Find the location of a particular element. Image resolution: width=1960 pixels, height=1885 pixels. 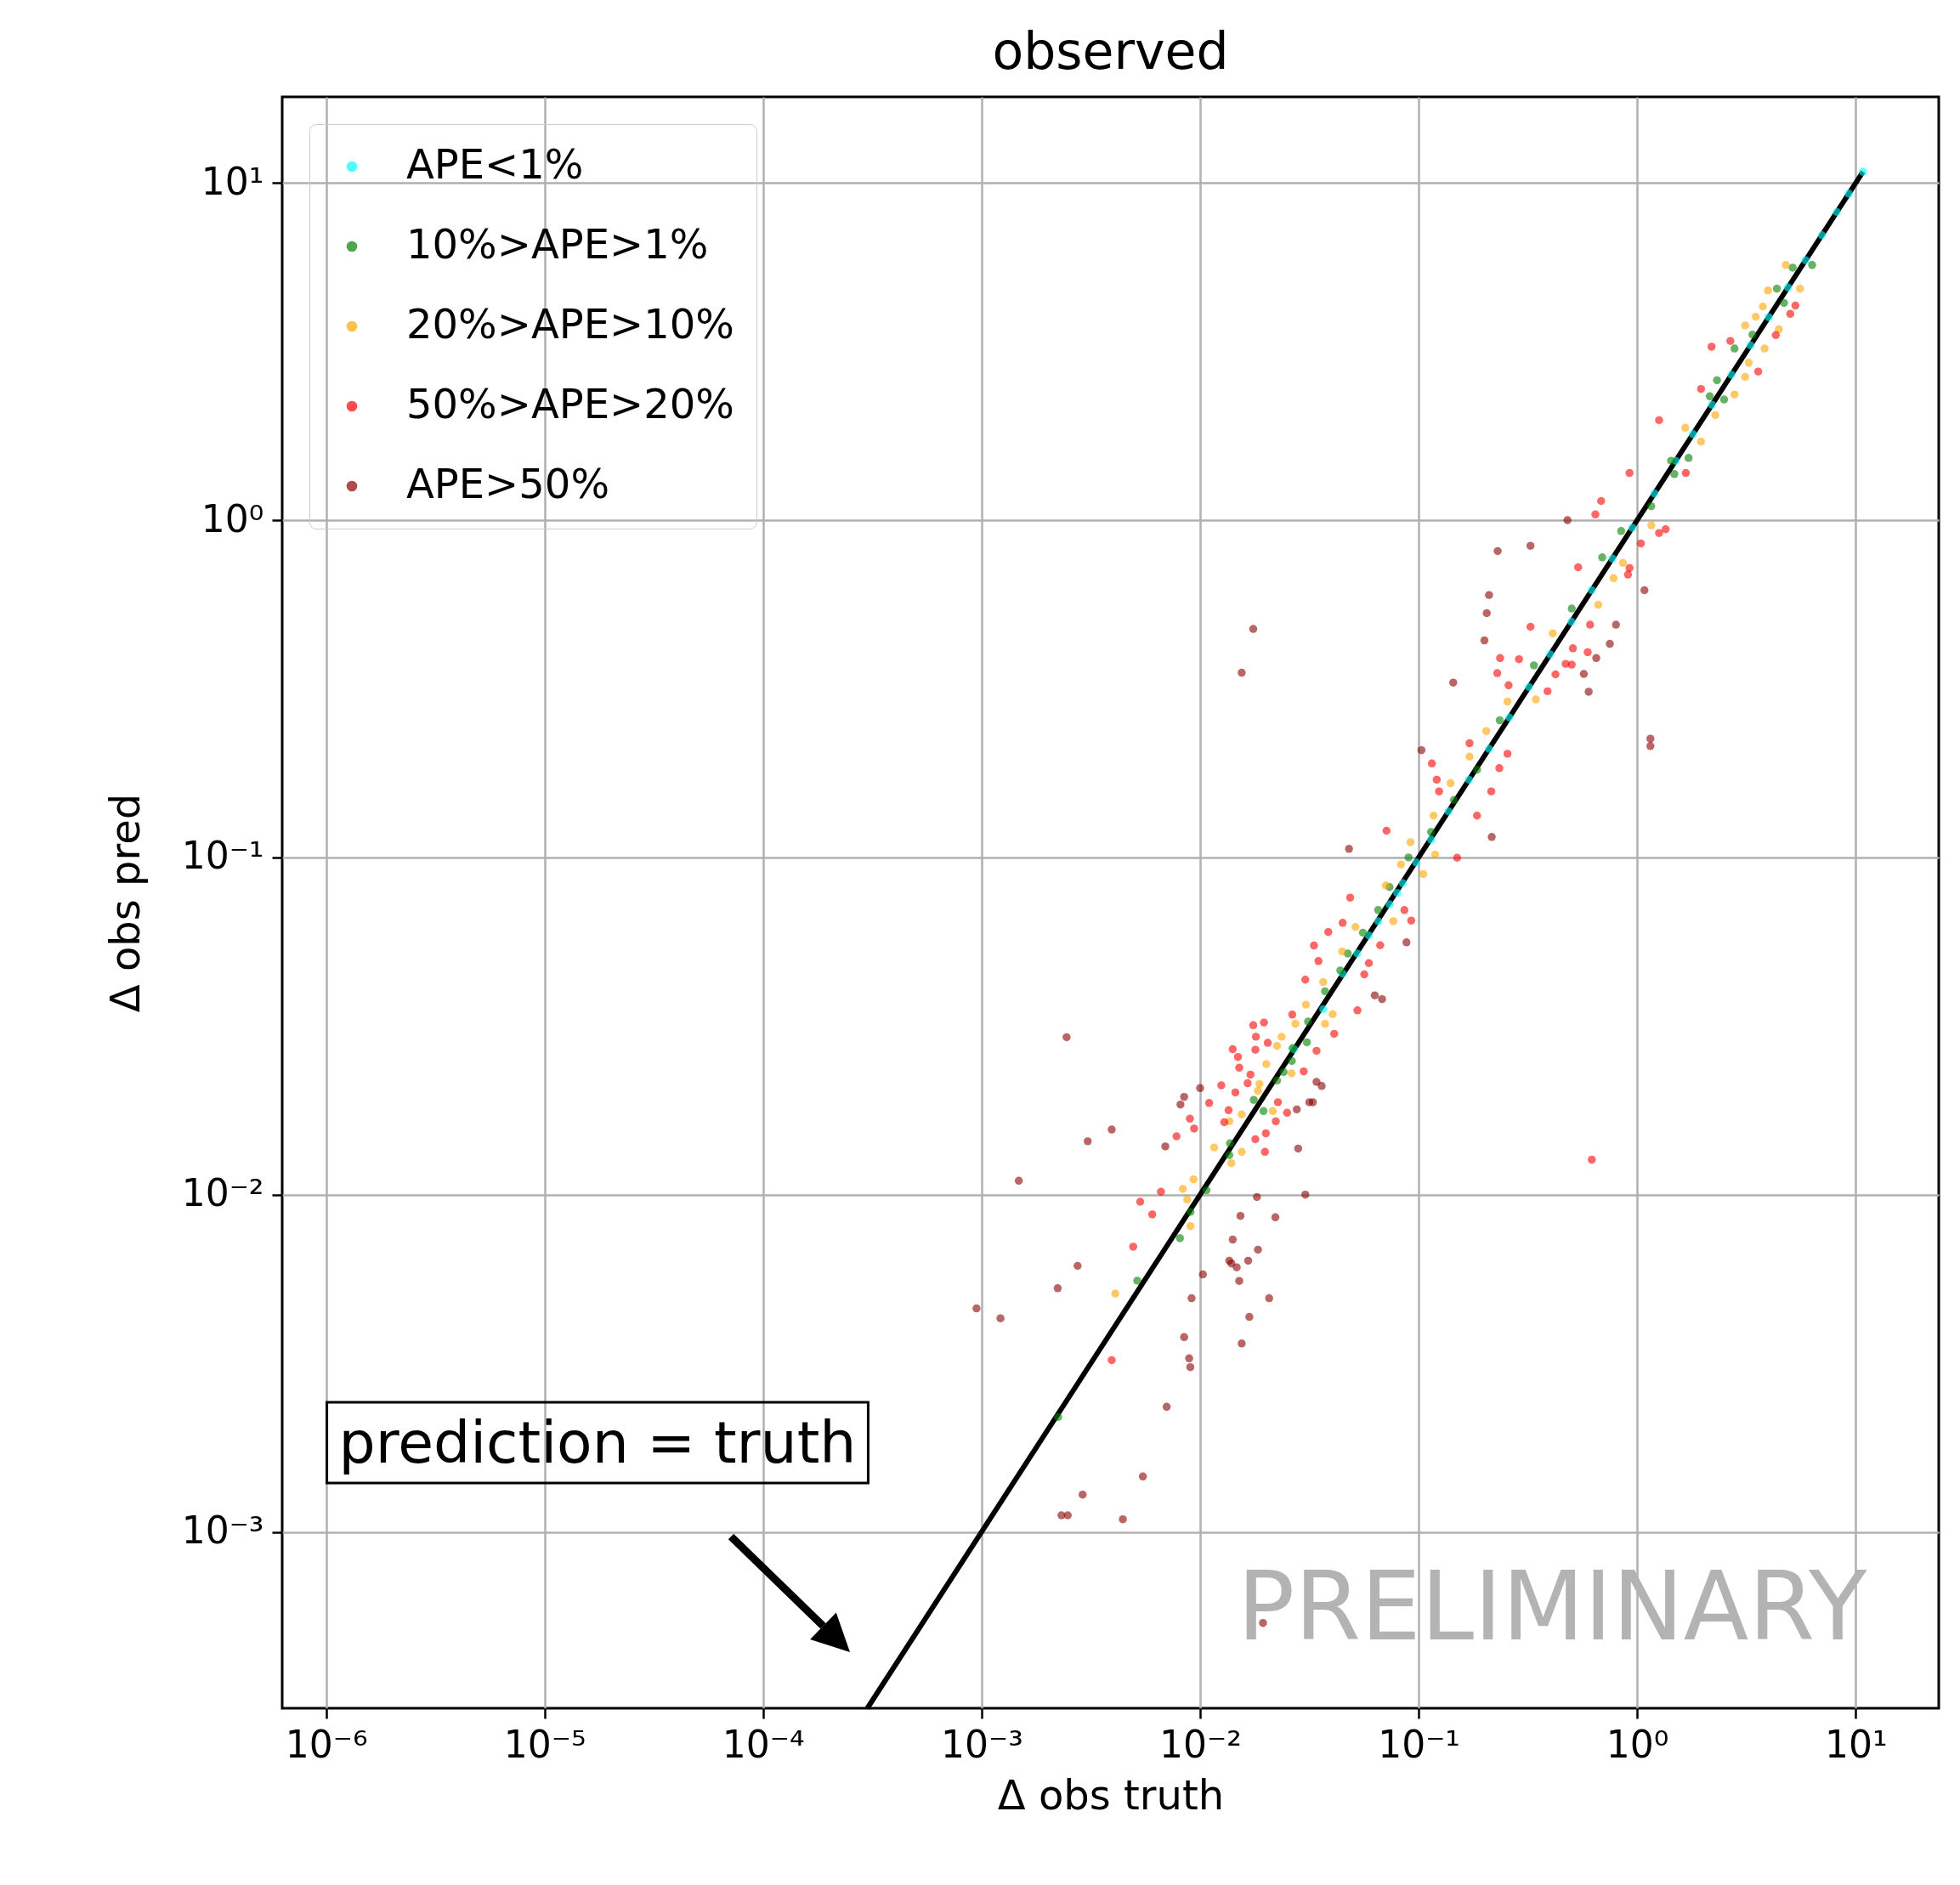

chart-title: observed is located at coordinates (1110, 51).